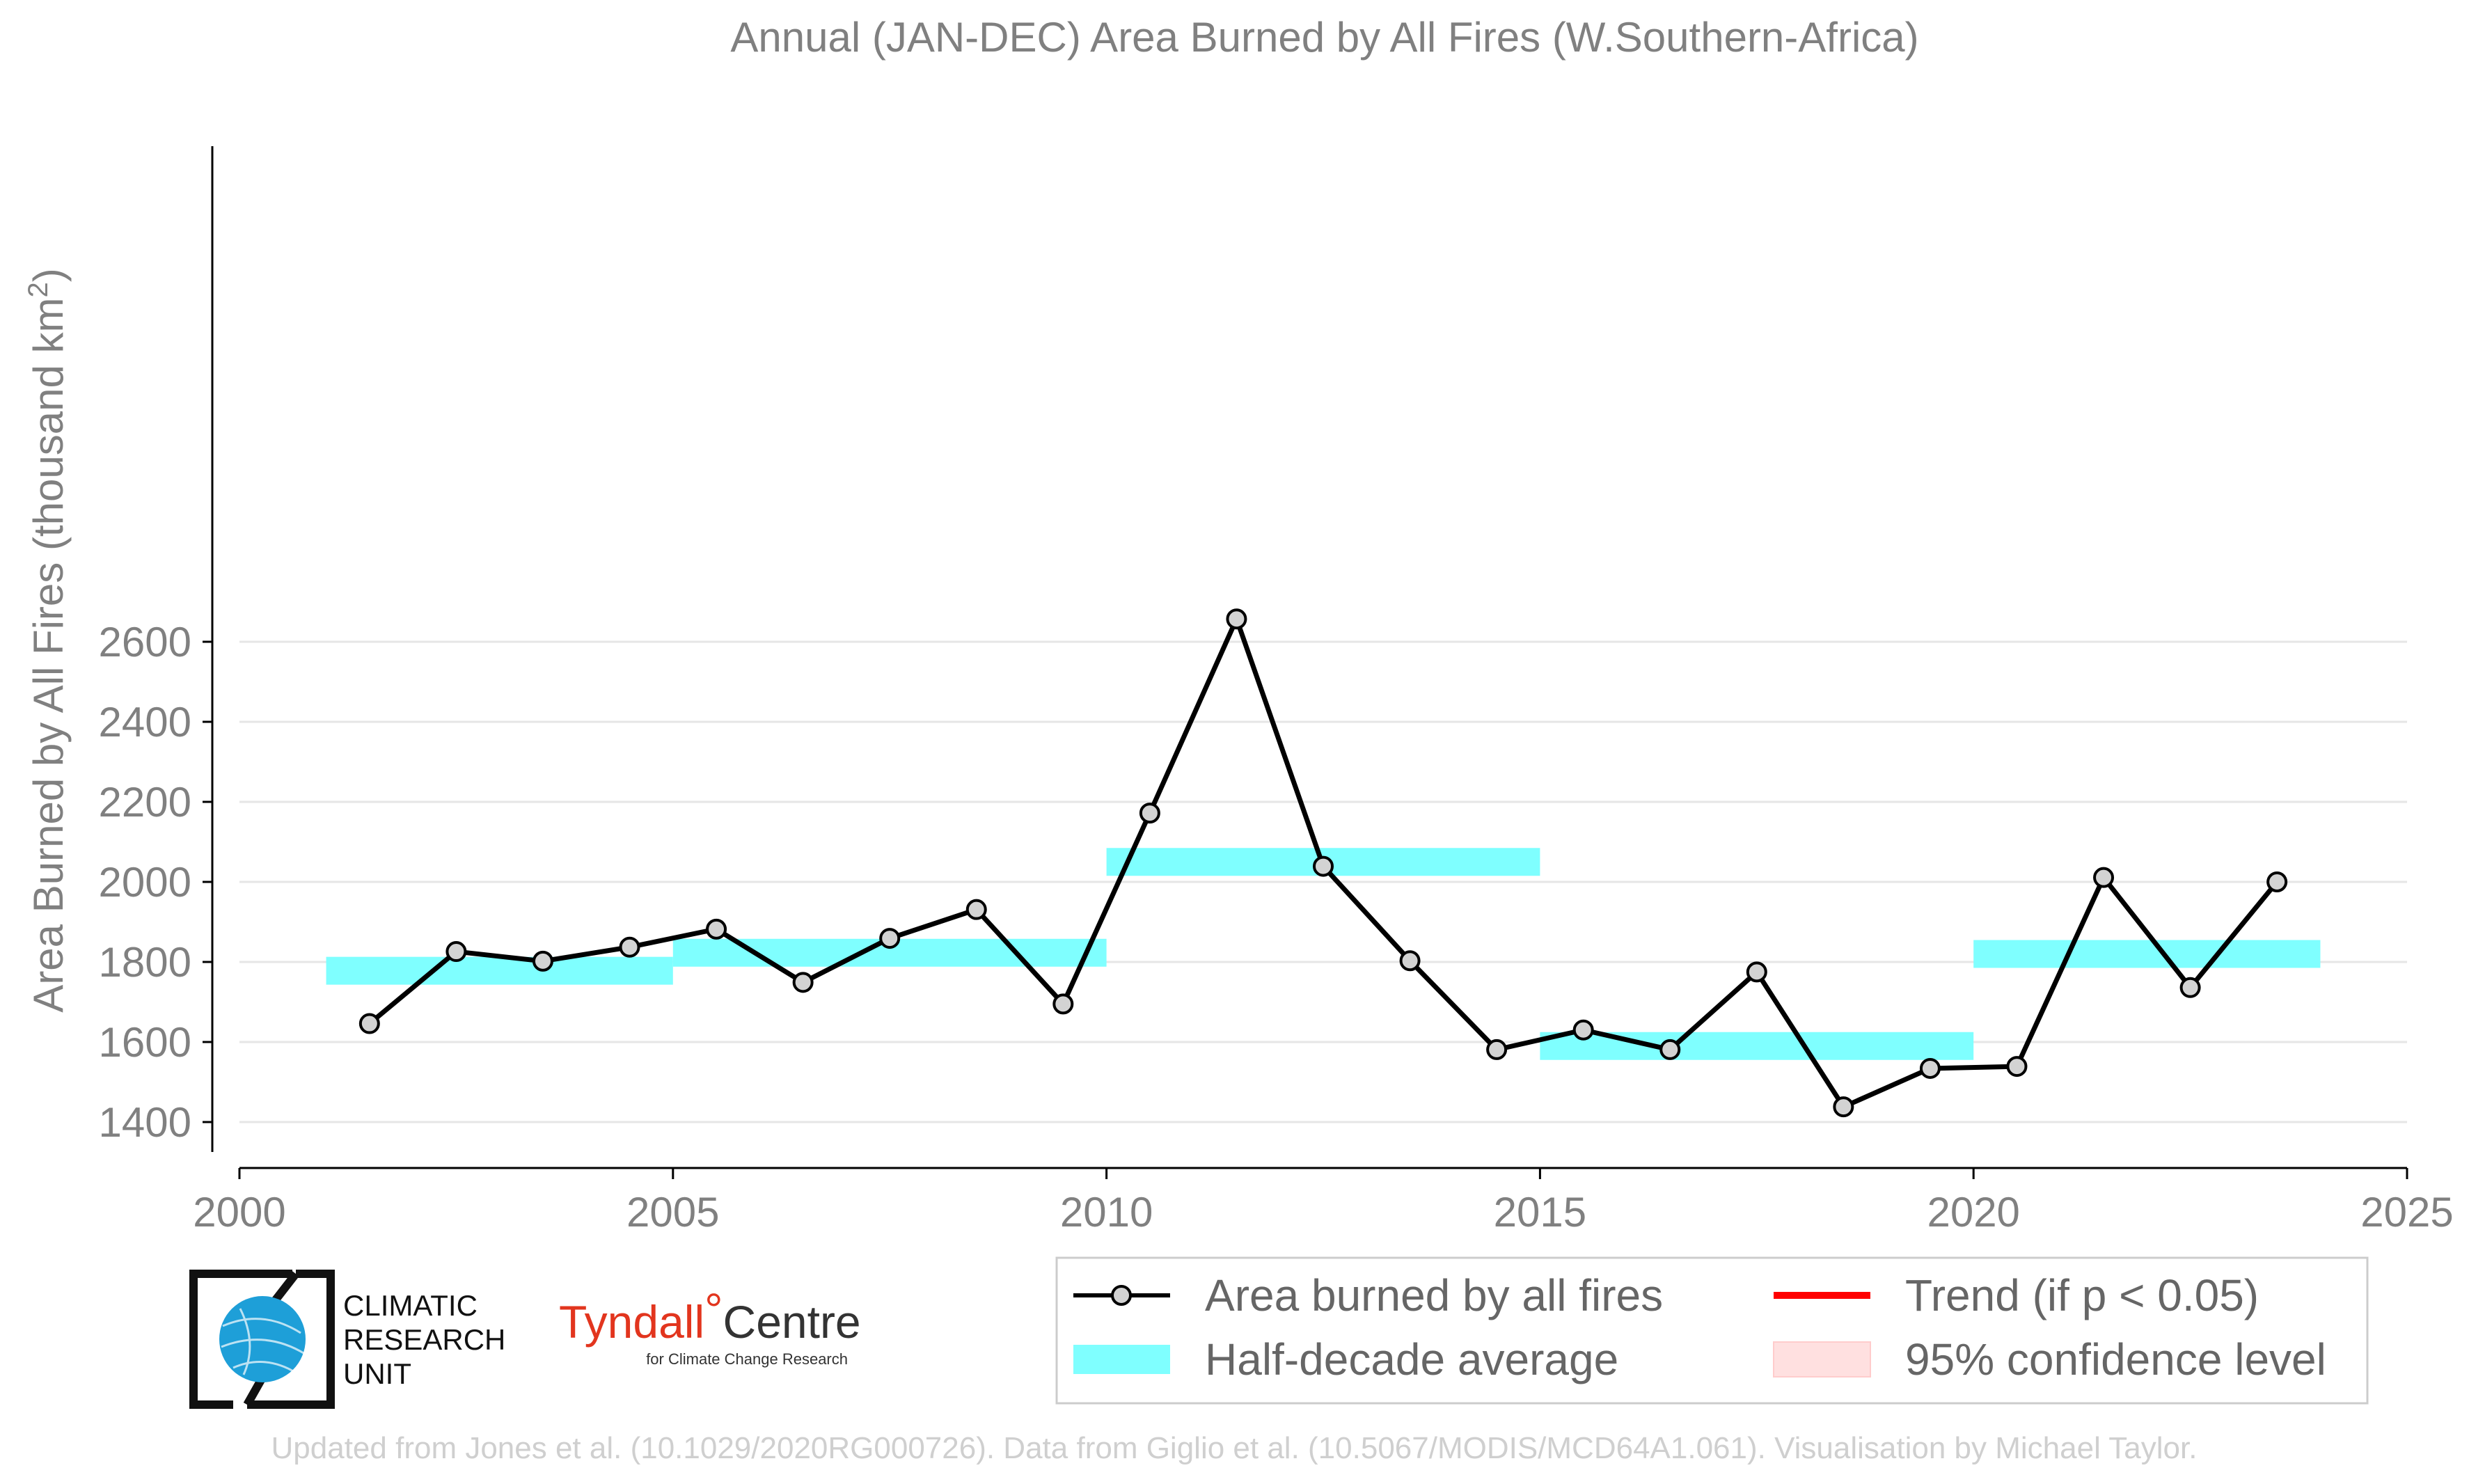 This screenshot has height=1484, width=2469. What do you see at coordinates (747, 1359) in the screenshot?
I see `tyndall-logo-subtitle: for Climate Change Research` at bounding box center [747, 1359].